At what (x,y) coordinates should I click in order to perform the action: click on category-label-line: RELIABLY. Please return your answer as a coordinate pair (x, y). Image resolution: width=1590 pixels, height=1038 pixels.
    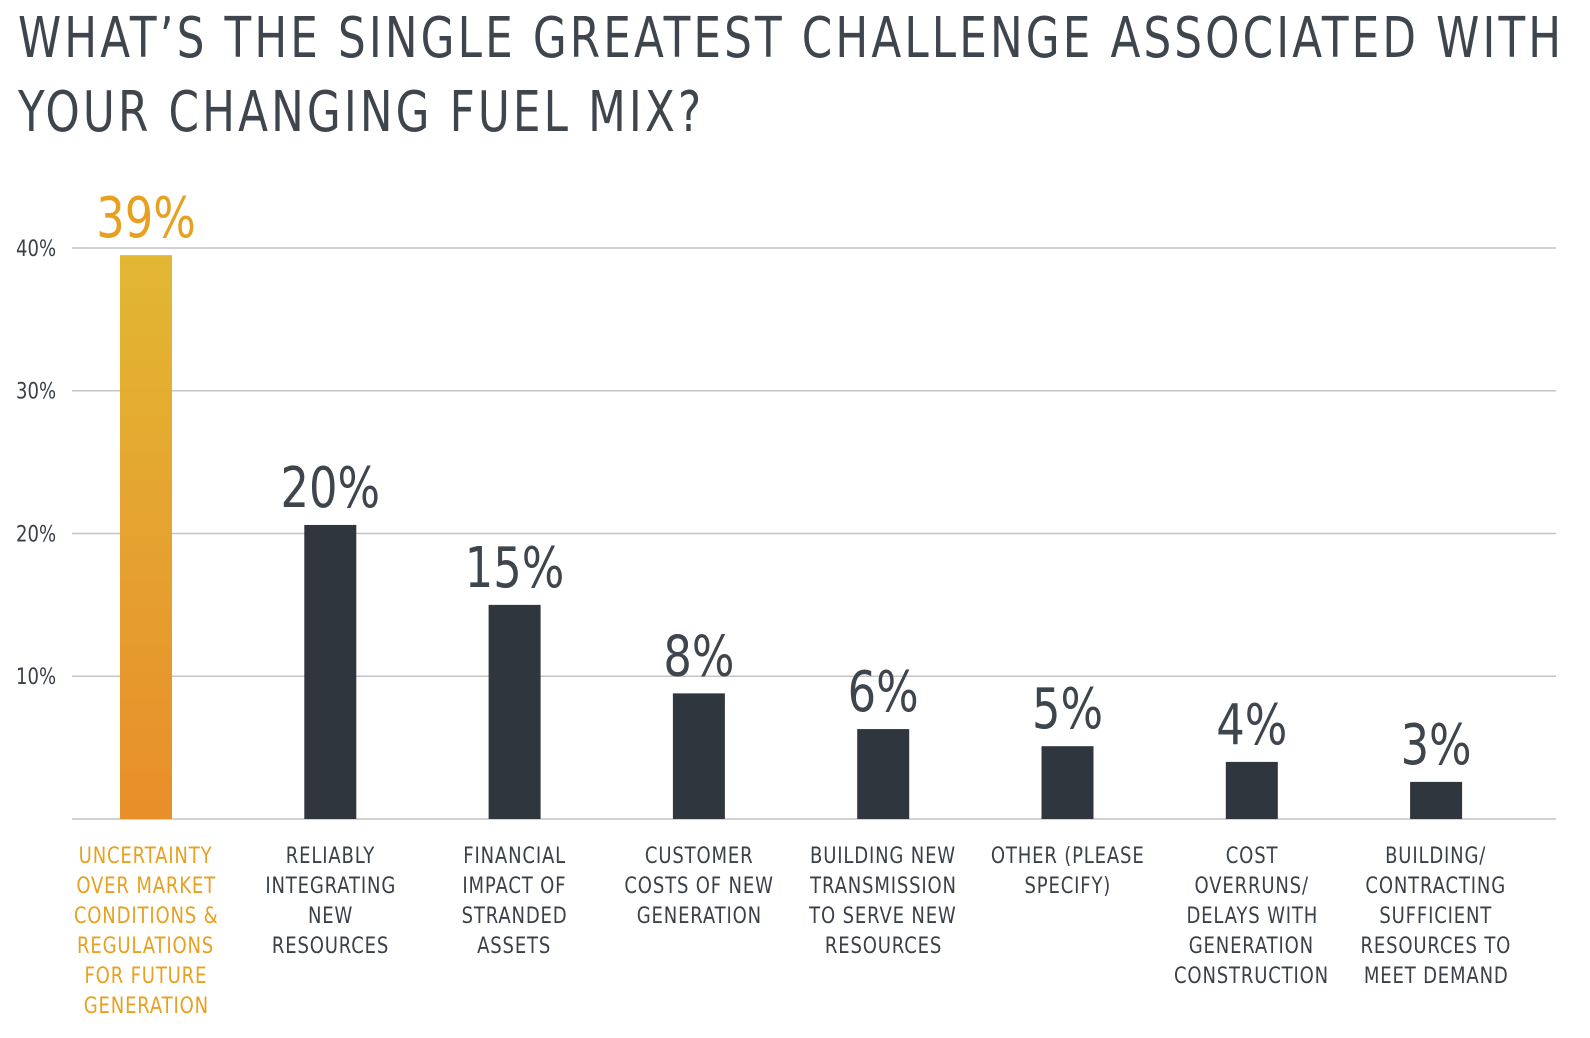
    Looking at the image, I should click on (330, 856).